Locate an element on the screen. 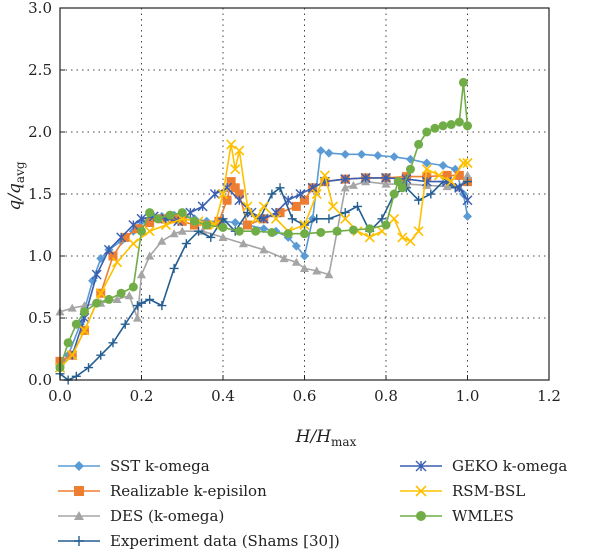  legend-label: SST k-omega is located at coordinates (160, 466).